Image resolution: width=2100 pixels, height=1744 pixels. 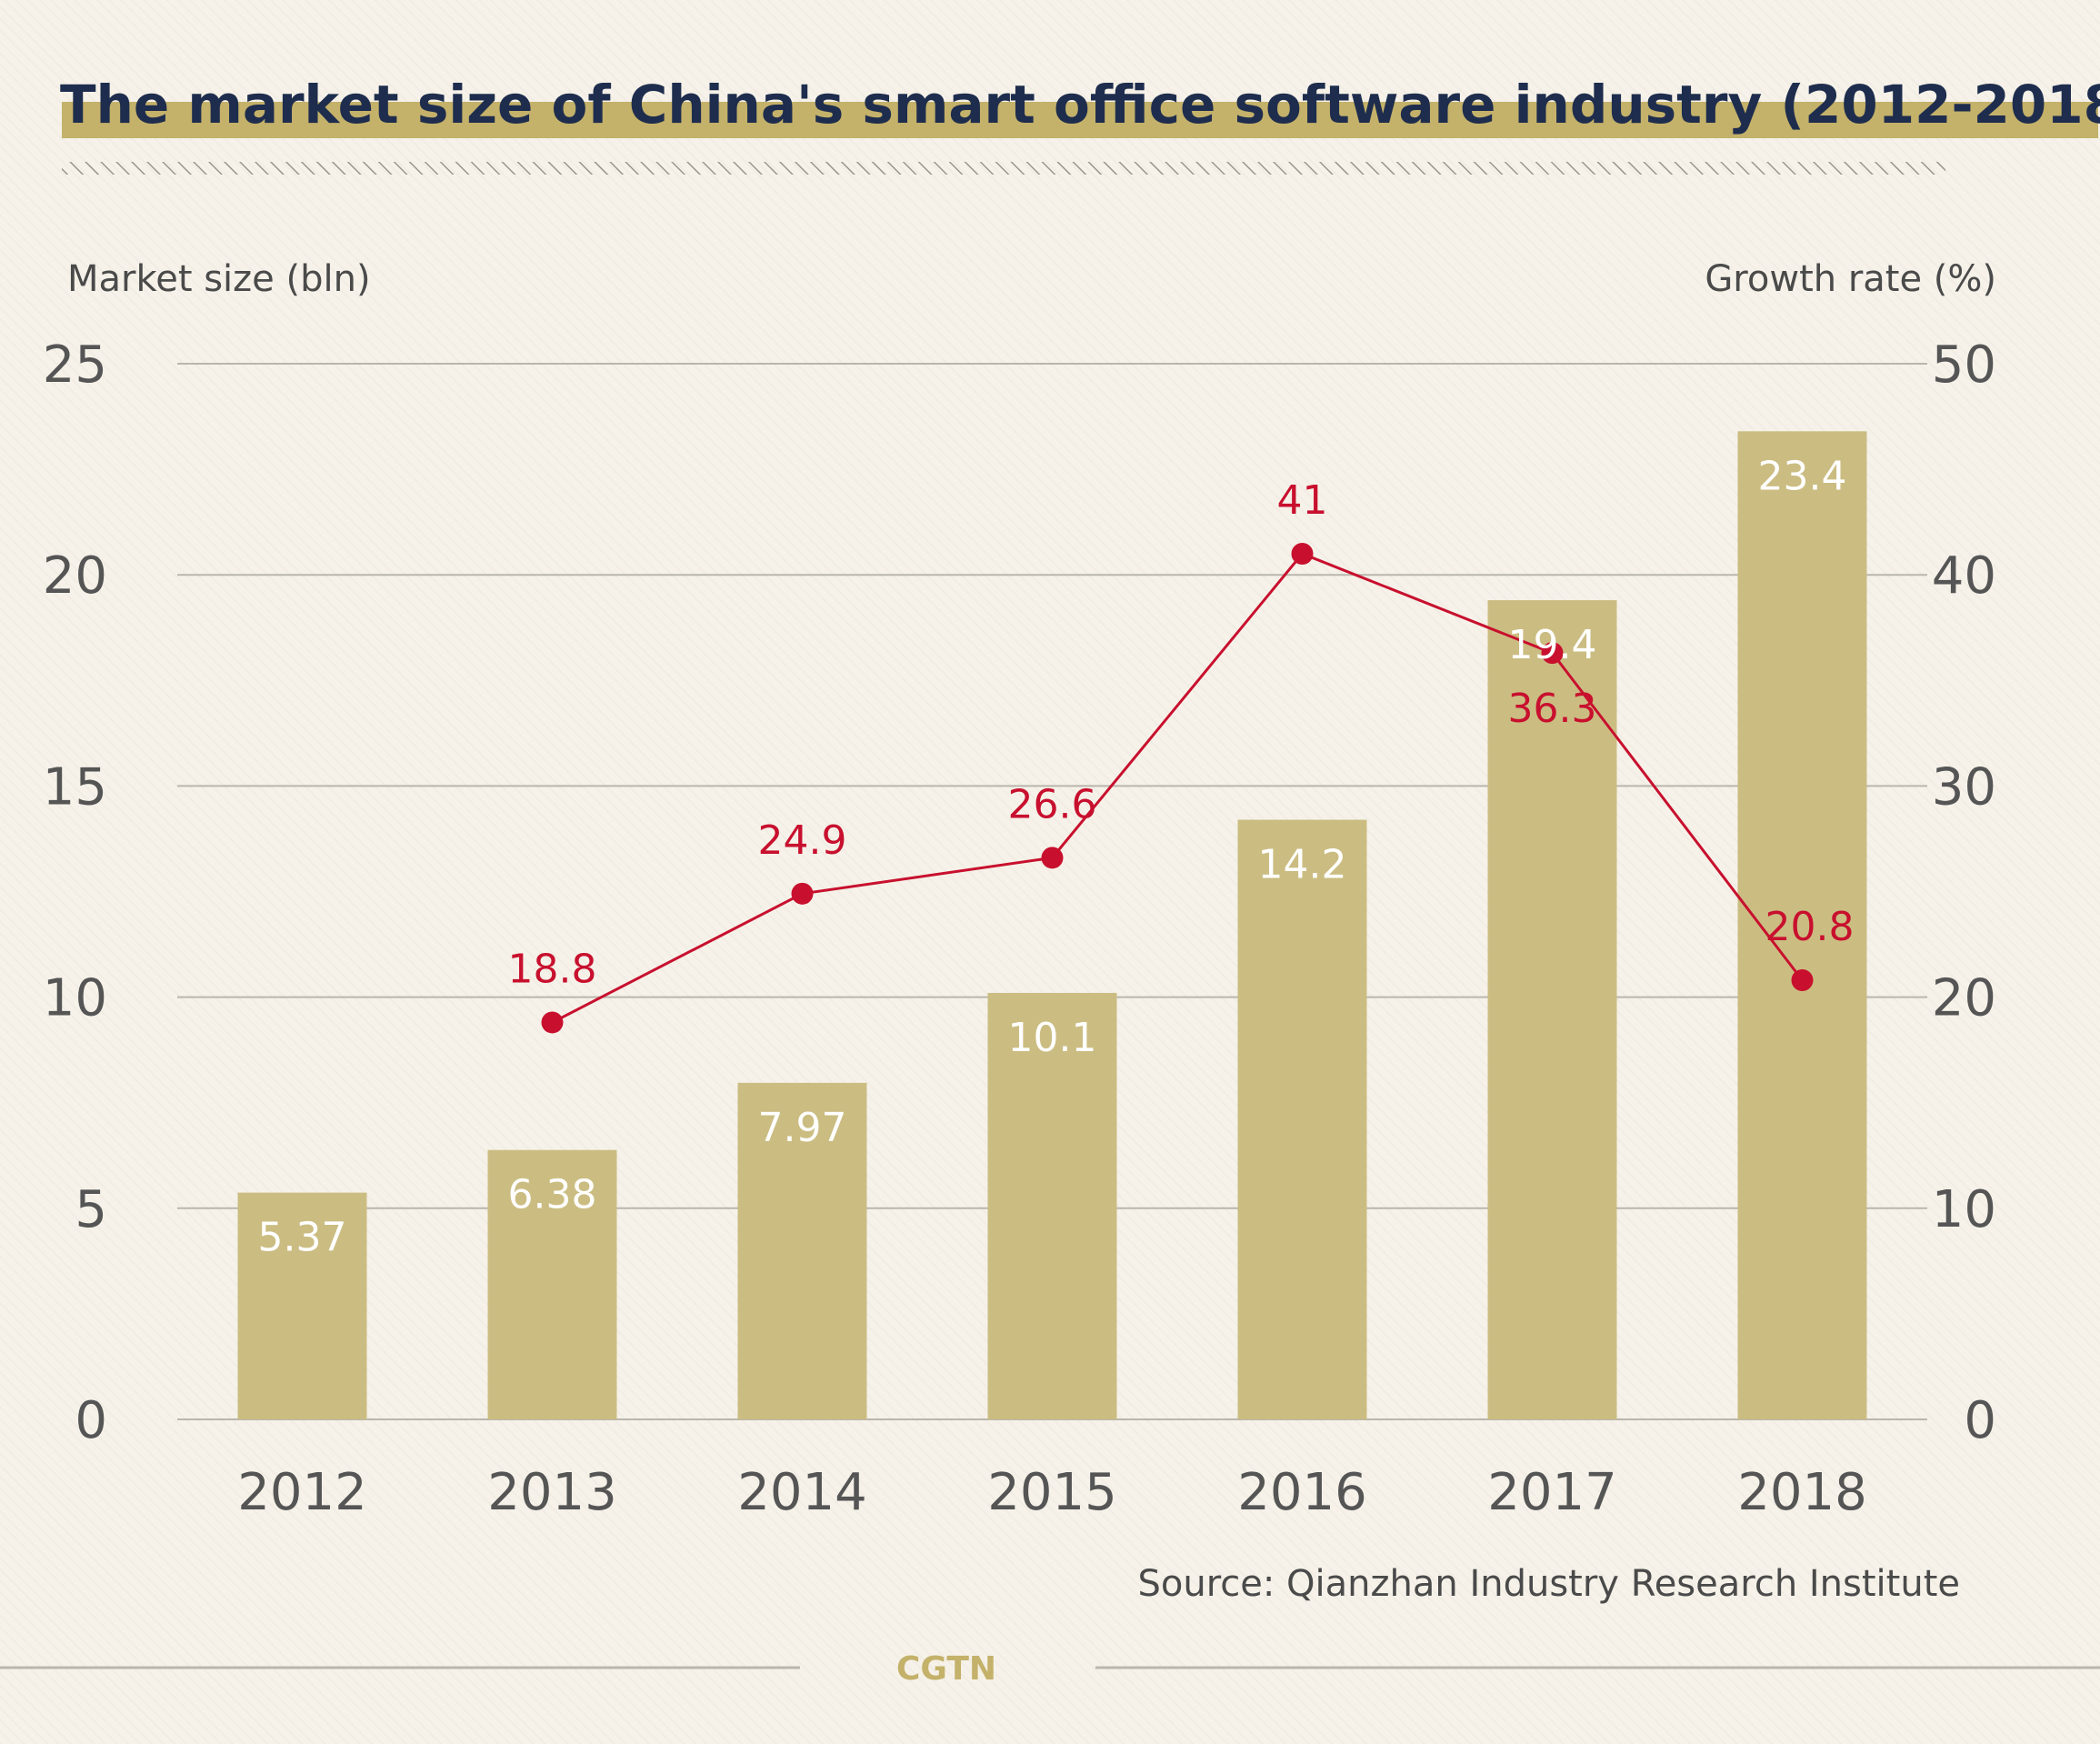 I want to click on bar-value-label: 19.4, so click(x=1553, y=645).